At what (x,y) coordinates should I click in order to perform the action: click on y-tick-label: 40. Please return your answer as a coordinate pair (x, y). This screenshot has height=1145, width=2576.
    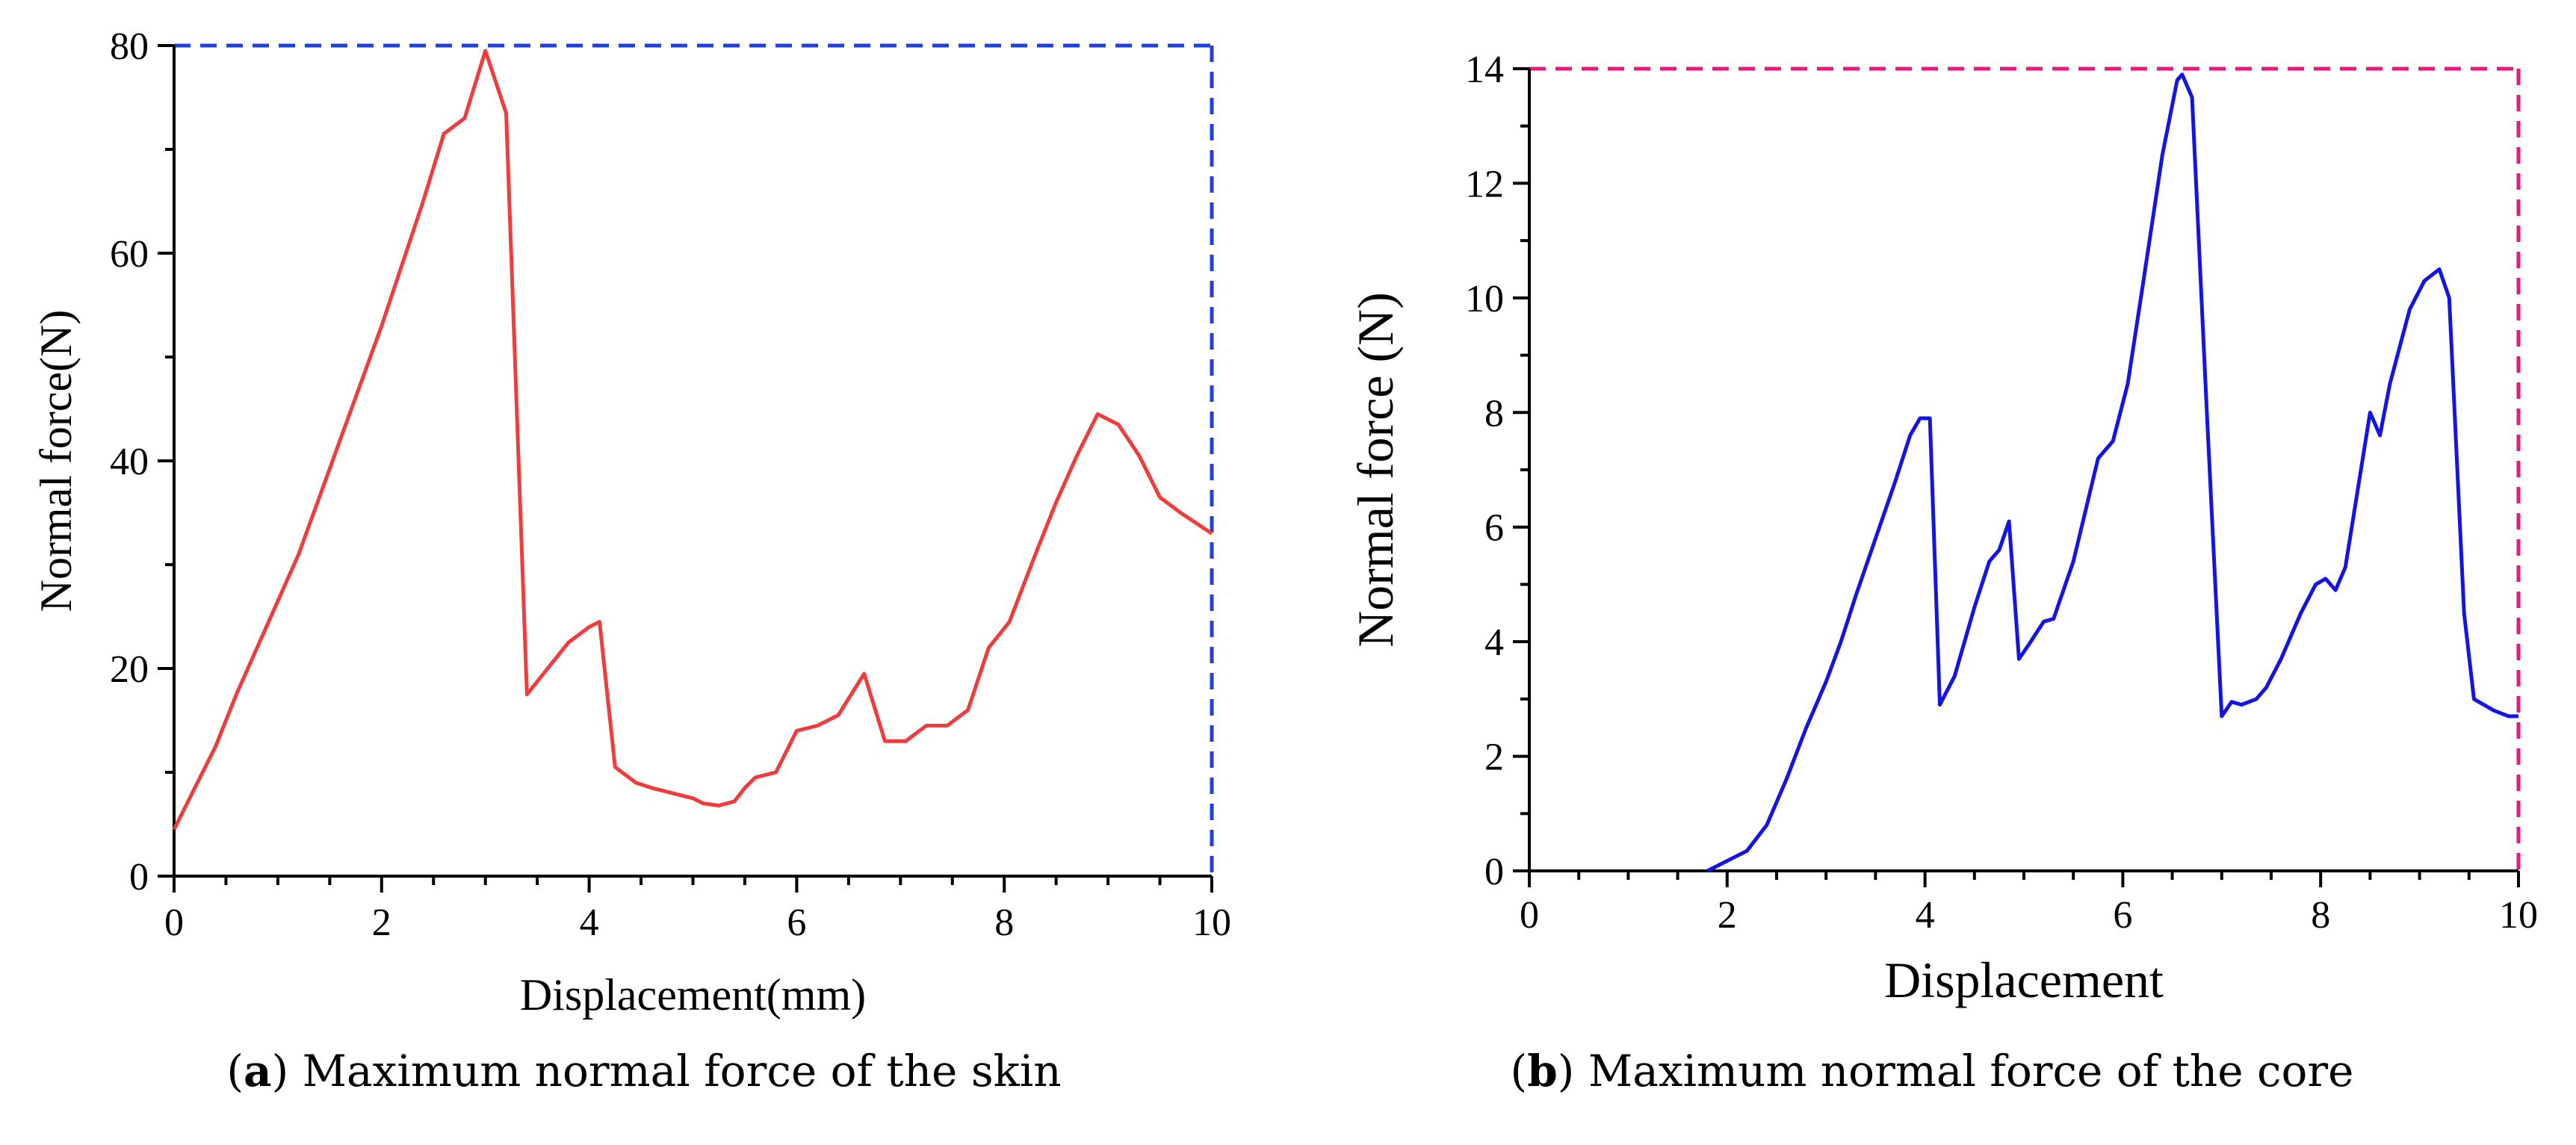
    Looking at the image, I should click on (129, 462).